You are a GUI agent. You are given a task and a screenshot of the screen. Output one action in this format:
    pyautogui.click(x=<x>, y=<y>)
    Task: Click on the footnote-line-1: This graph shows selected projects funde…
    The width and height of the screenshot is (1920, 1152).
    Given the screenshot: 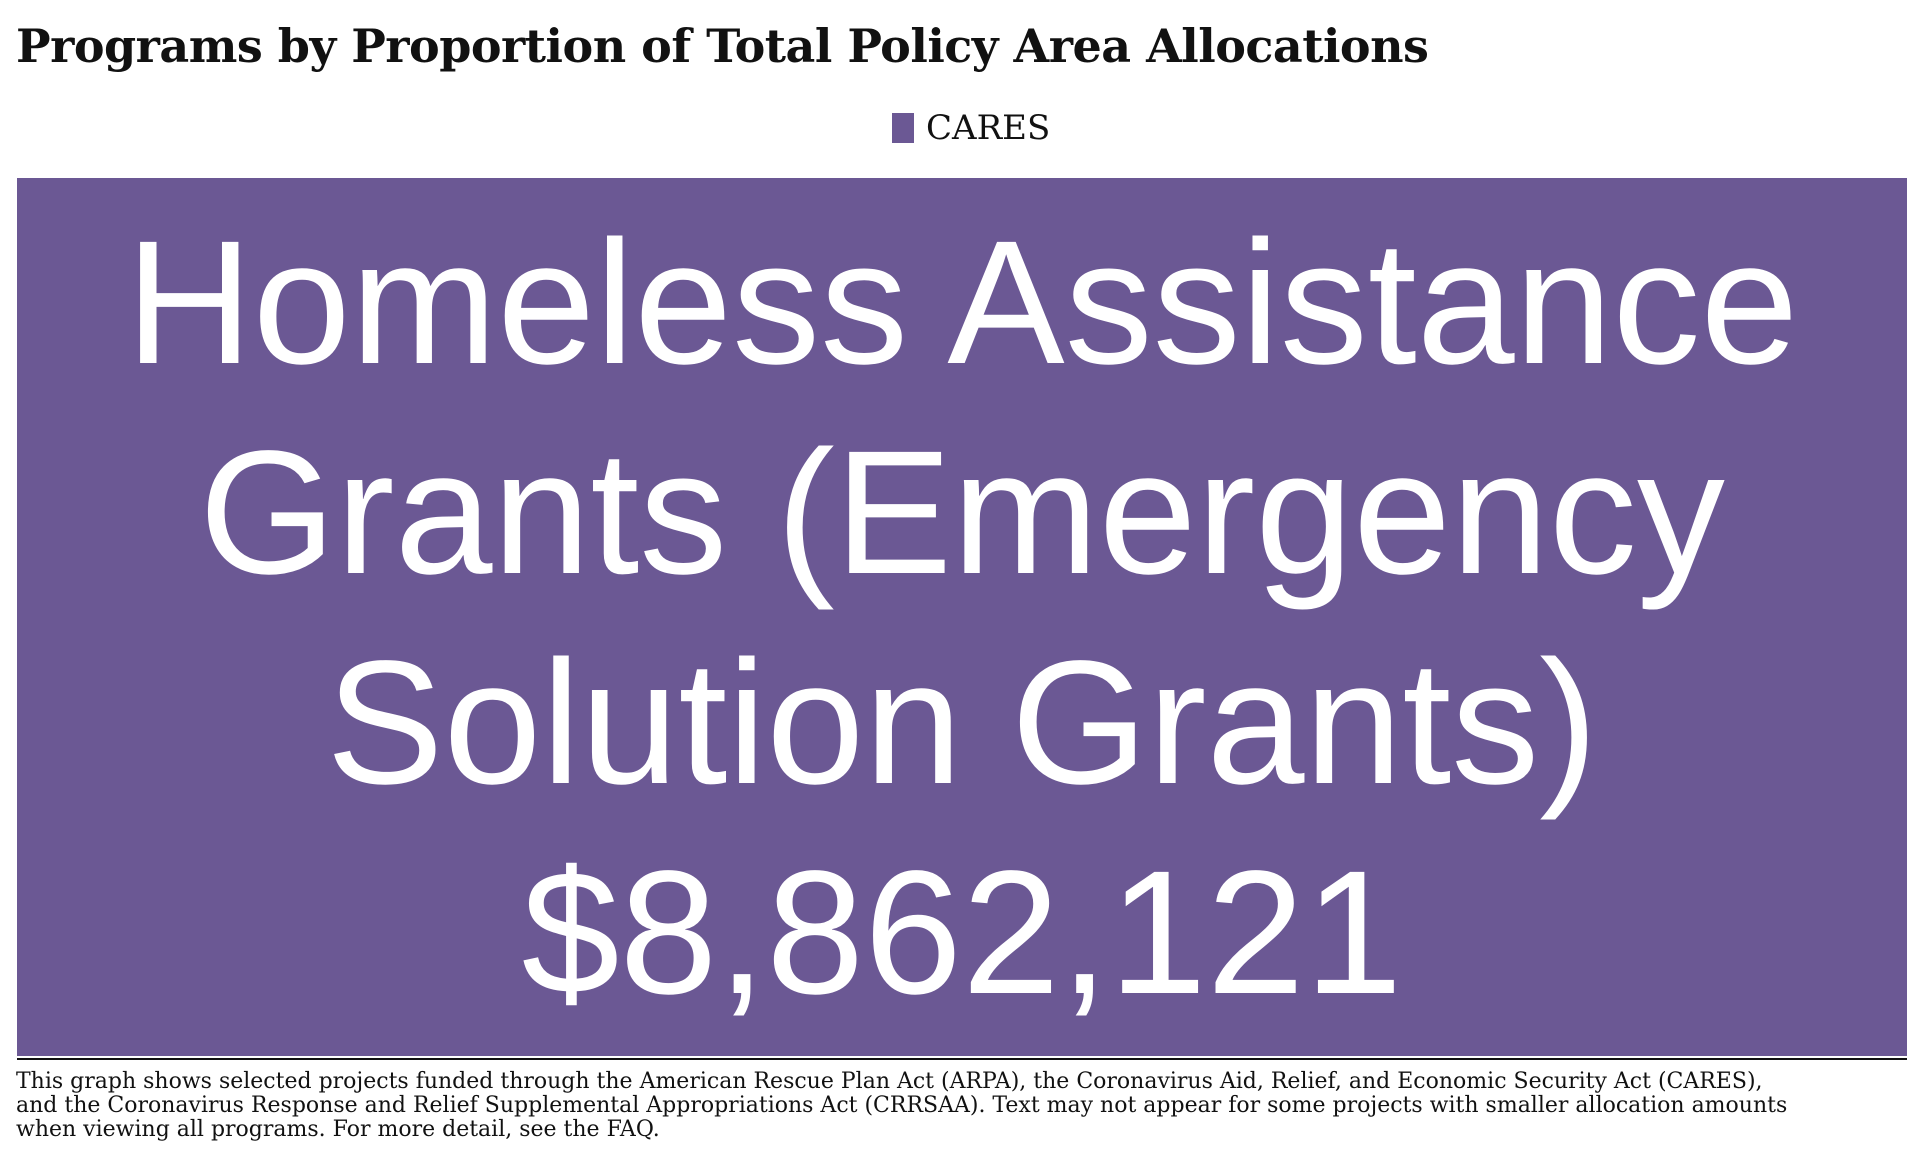 What is the action you would take?
    pyautogui.click(x=889, y=1081)
    